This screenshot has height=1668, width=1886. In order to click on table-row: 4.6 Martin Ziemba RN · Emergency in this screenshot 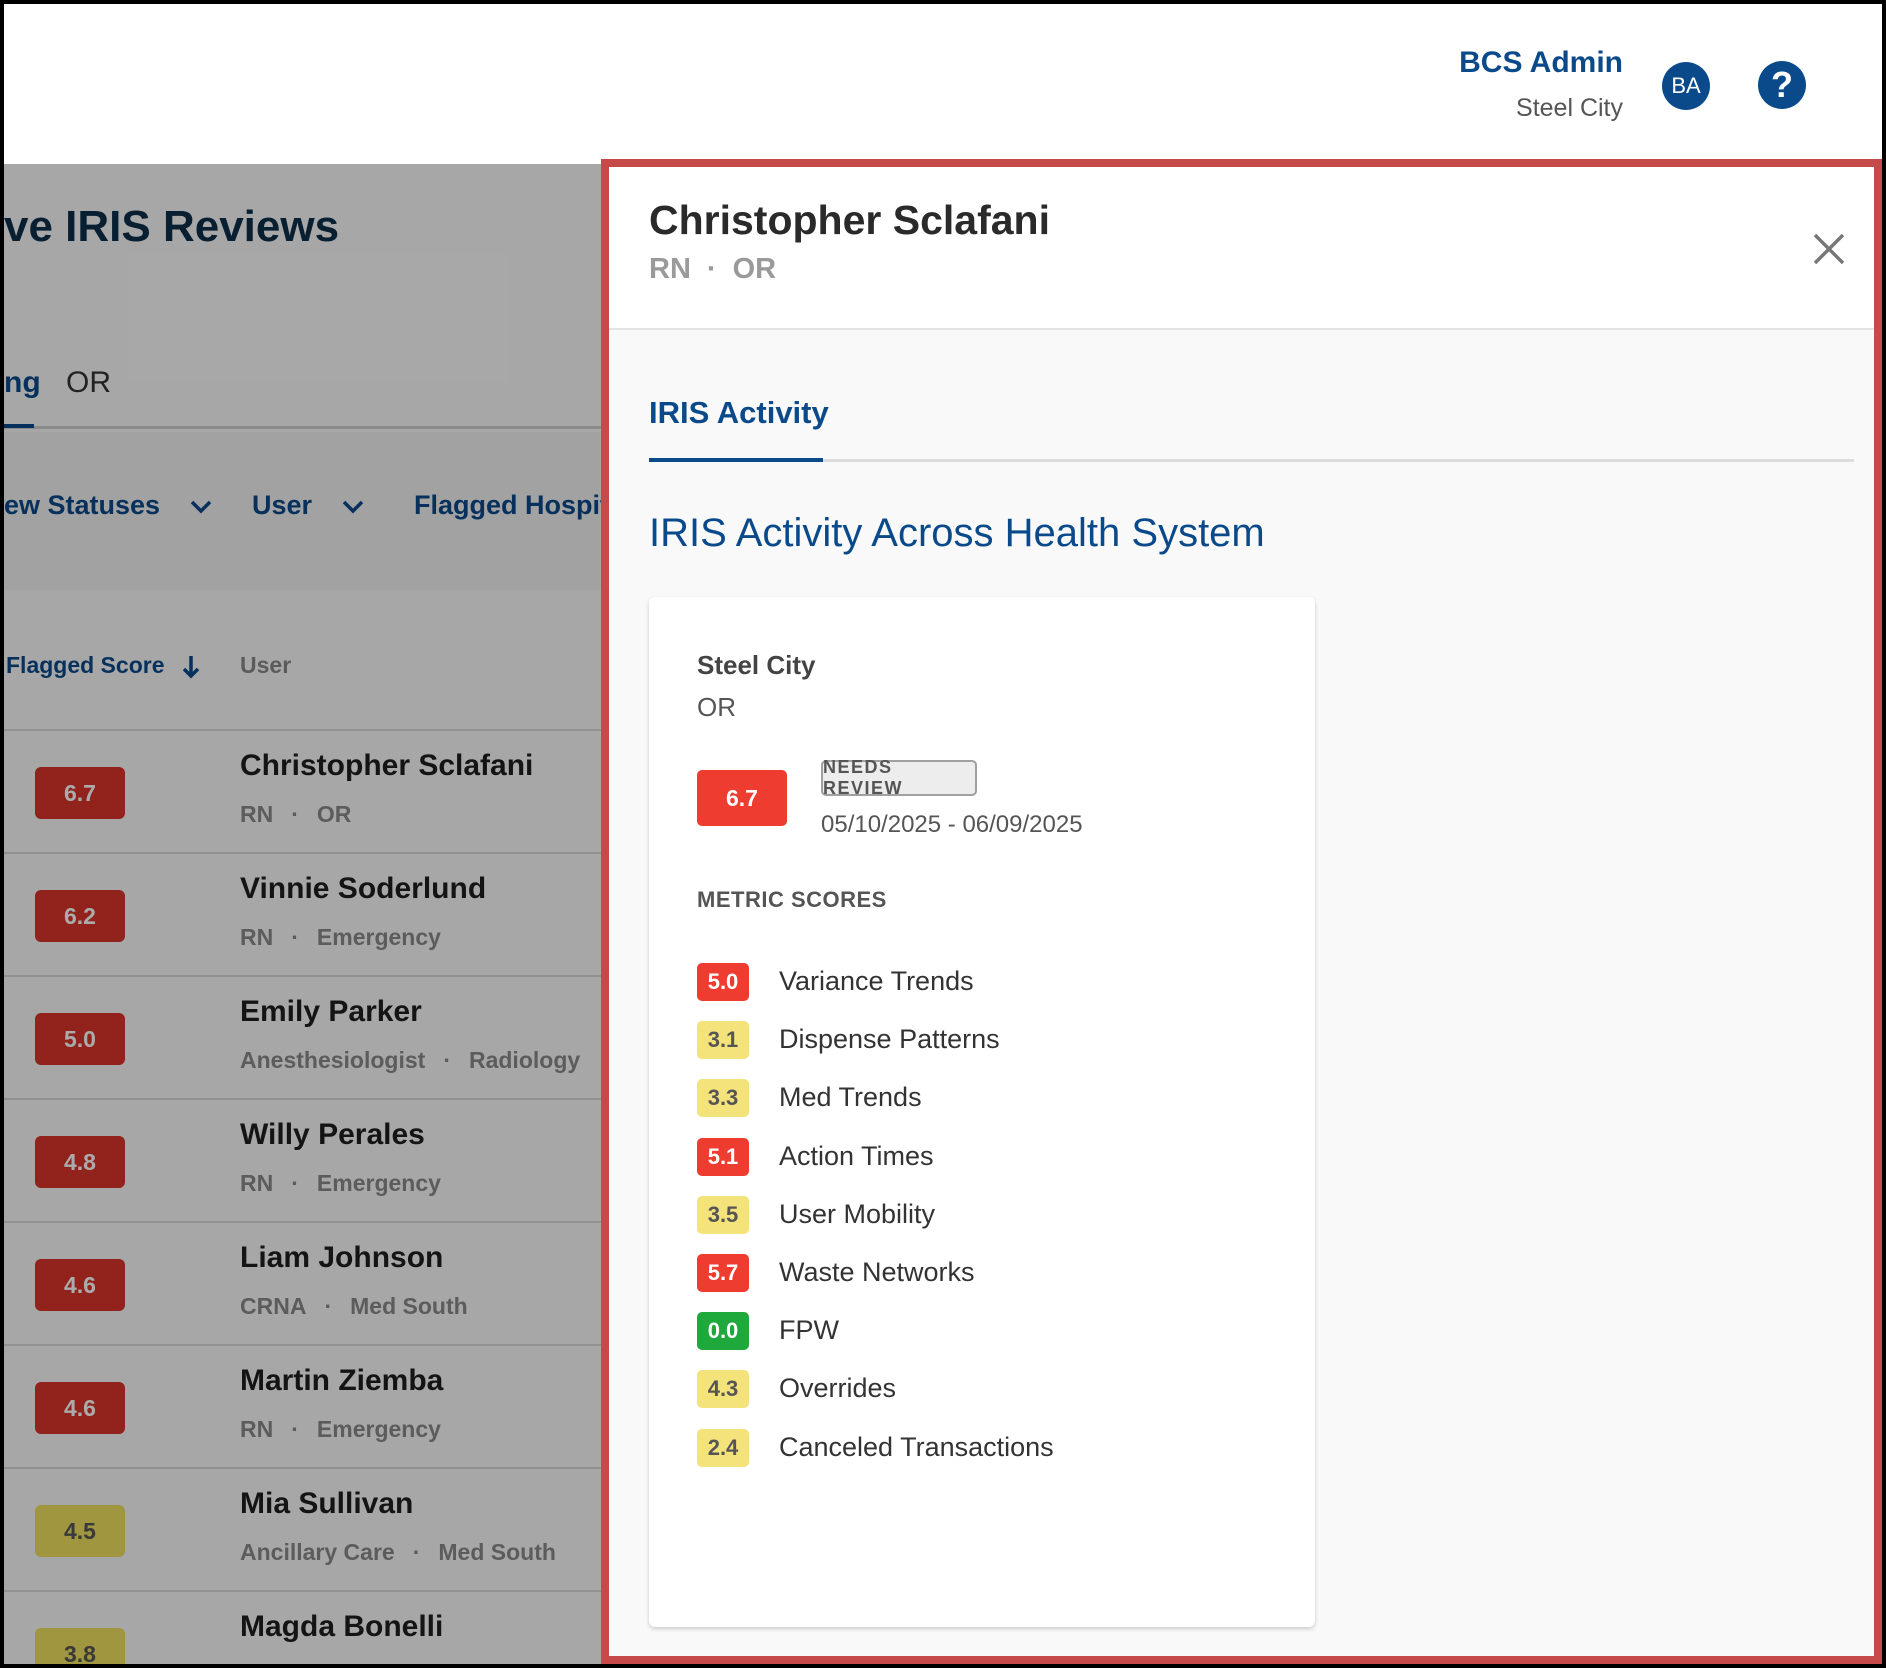, I will do `click(304, 1405)`.